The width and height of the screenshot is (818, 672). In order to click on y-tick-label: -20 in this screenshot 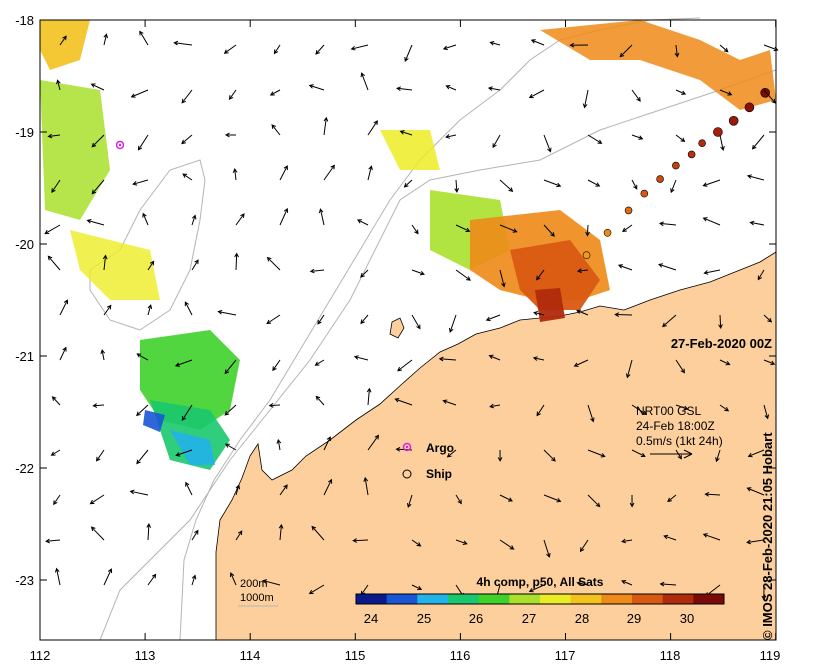, I will do `click(24, 244)`.